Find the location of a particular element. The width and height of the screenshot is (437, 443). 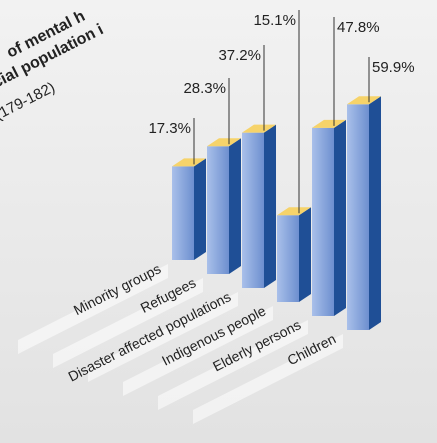

value-label: 59.9% is located at coordinates (393, 67).